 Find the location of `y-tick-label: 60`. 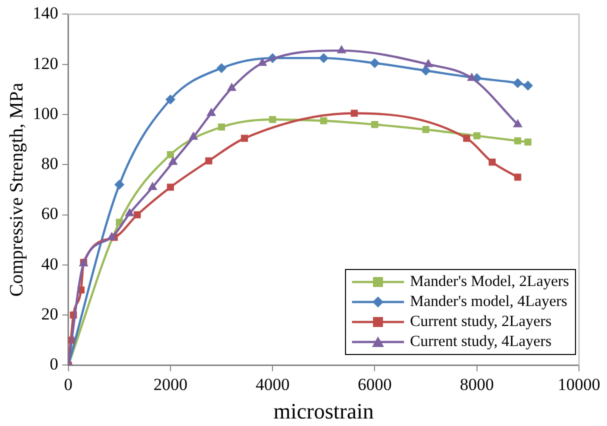

y-tick-label: 60 is located at coordinates (49, 214).